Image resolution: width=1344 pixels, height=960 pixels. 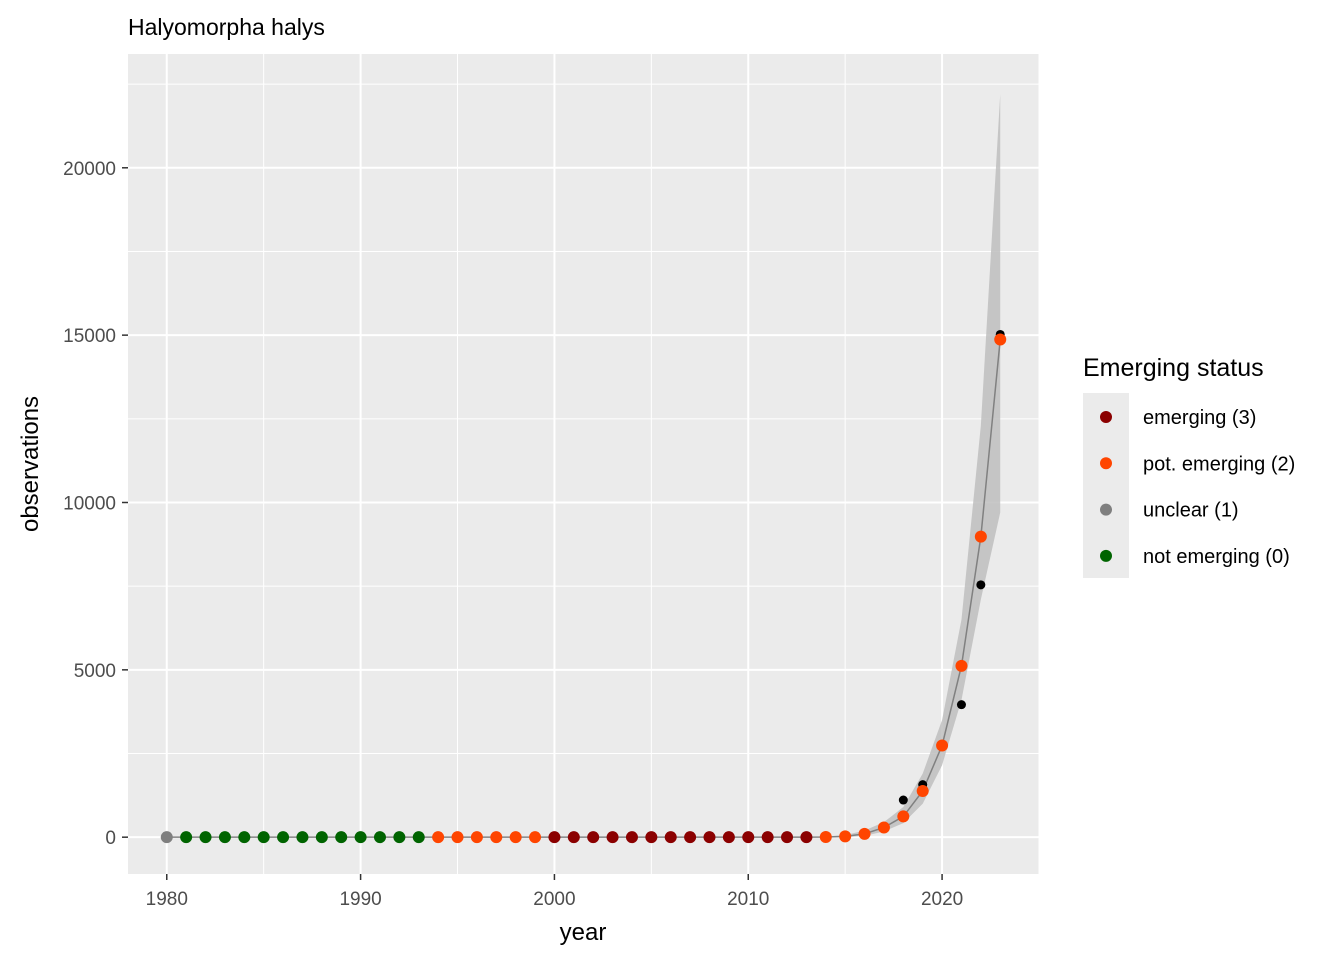 I want to click on x-tick-label: 1980, so click(x=167, y=899).